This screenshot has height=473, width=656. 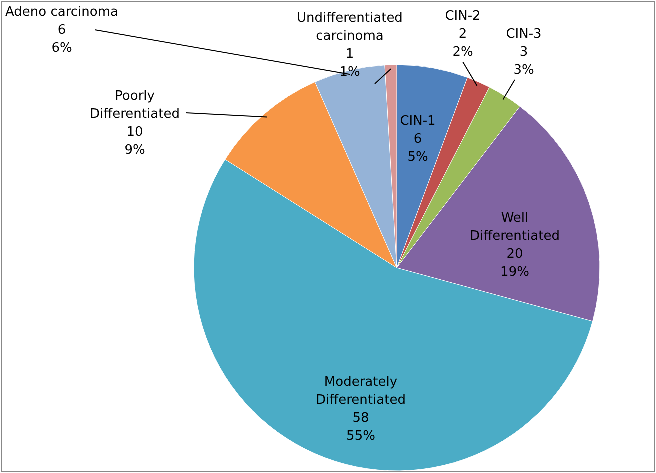 What do you see at coordinates (361, 427) in the screenshot?
I see `data-label: 58 55%` at bounding box center [361, 427].